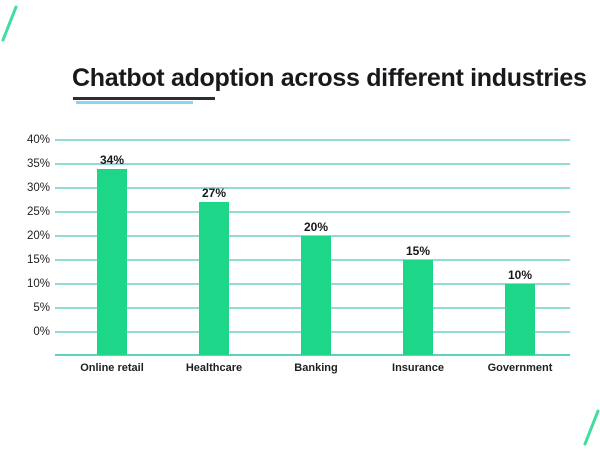 The image size is (600, 450). I want to click on y-axis-tick-label: 25%, so click(38, 211).